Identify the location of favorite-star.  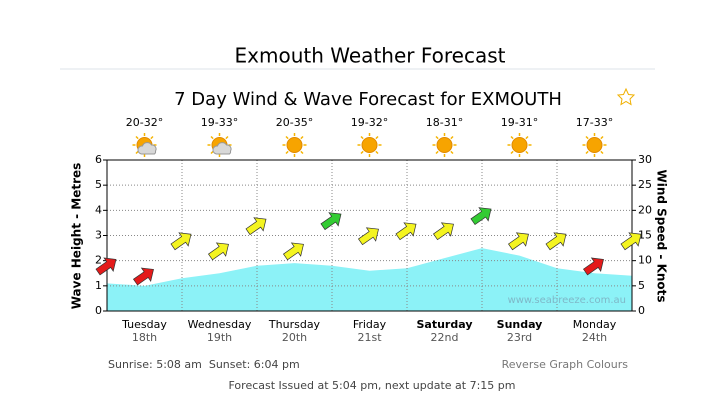
(626, 96).